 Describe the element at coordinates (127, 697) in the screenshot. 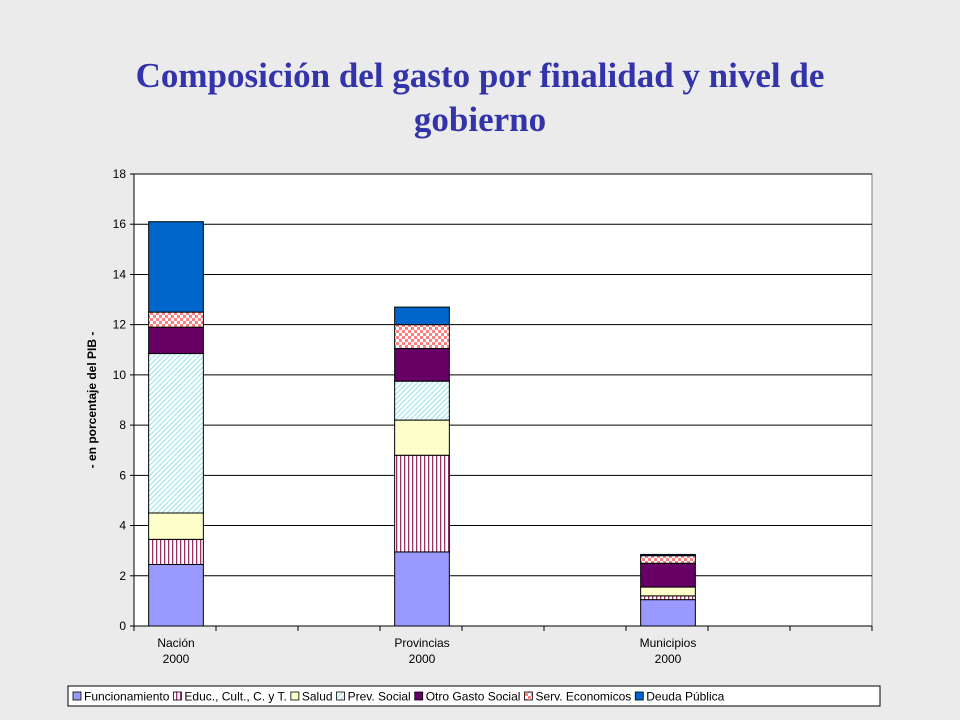

I see `legend-entry: Funcionamiento` at that location.